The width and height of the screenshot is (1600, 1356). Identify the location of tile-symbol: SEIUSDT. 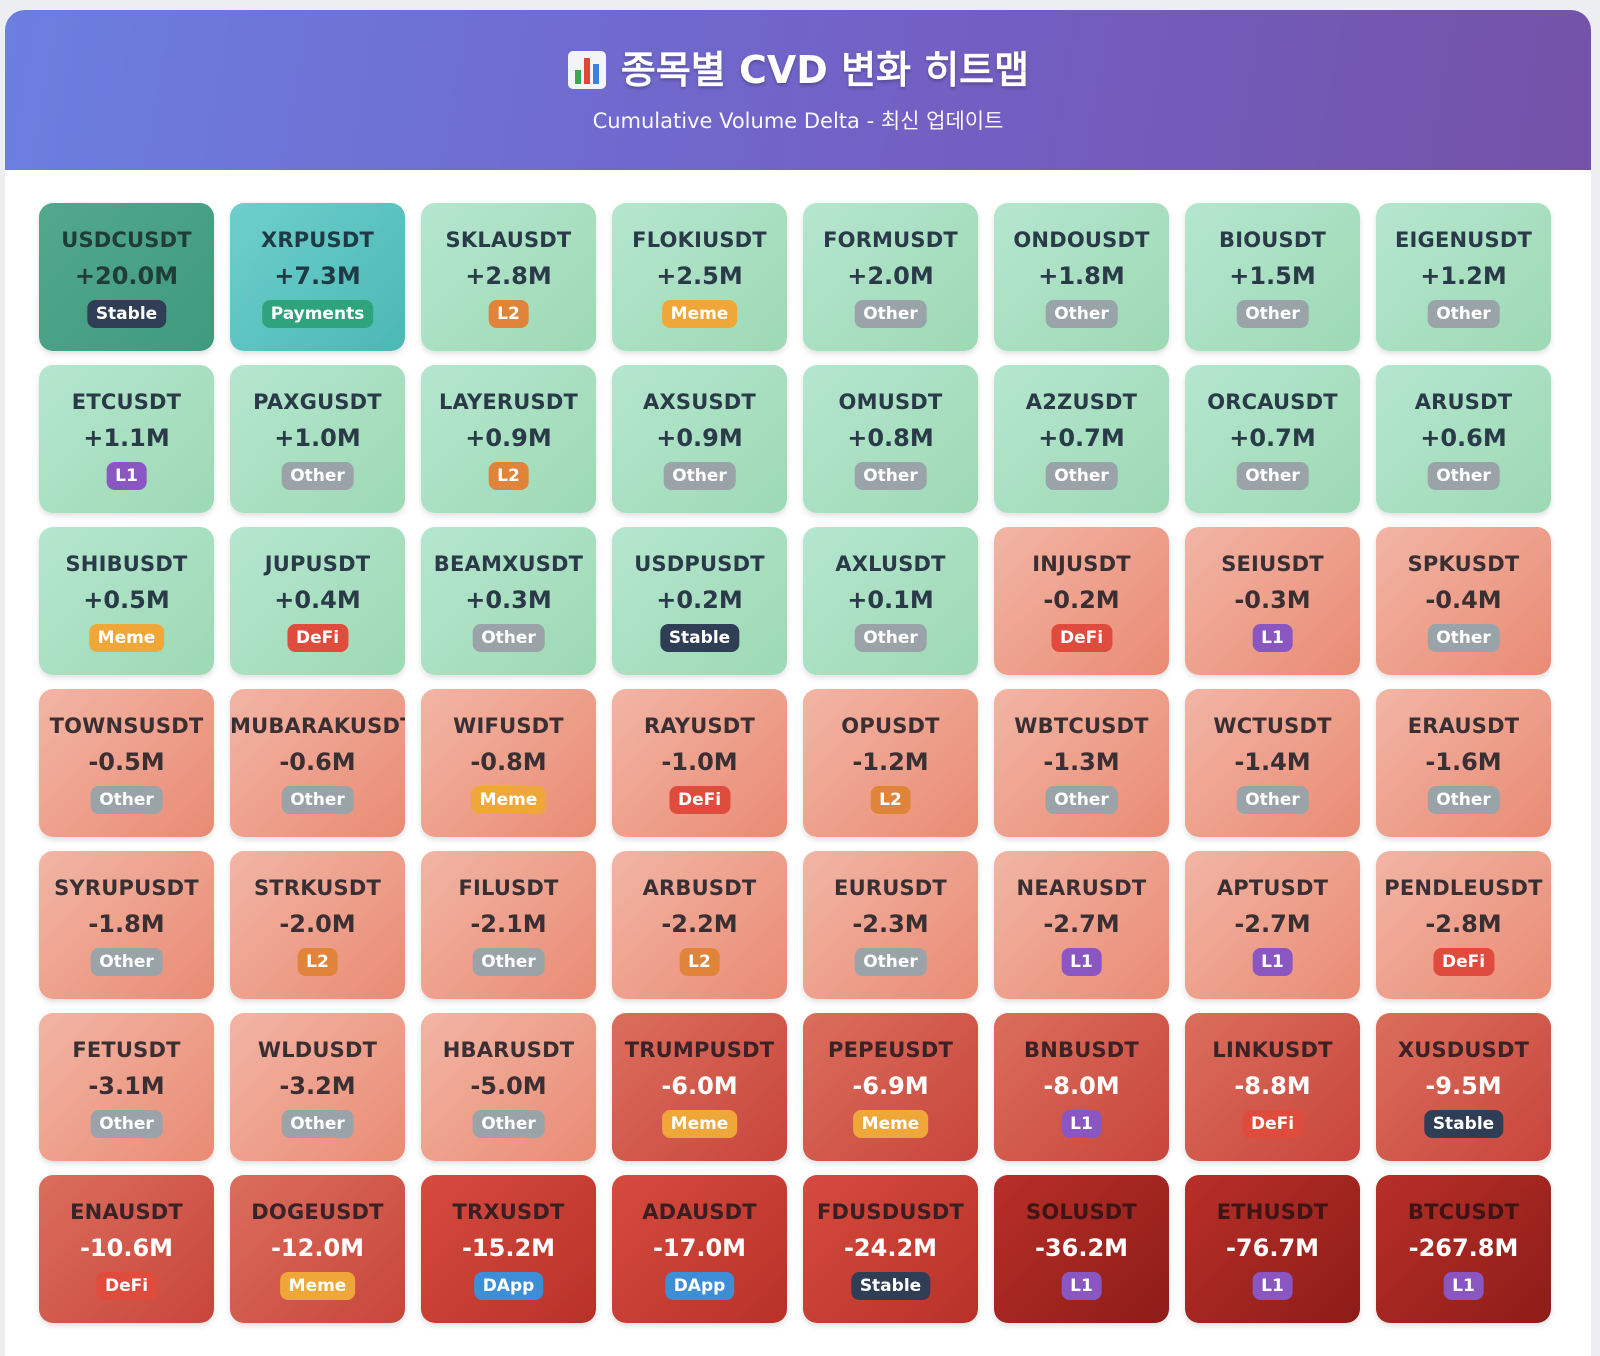
(1272, 564).